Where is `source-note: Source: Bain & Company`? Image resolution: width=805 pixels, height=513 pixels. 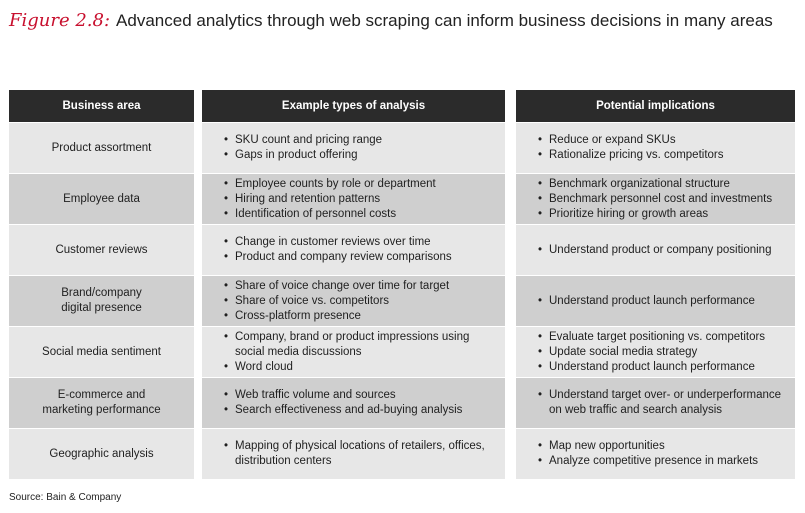
source-note: Source: Bain & Company is located at coordinates (65, 497).